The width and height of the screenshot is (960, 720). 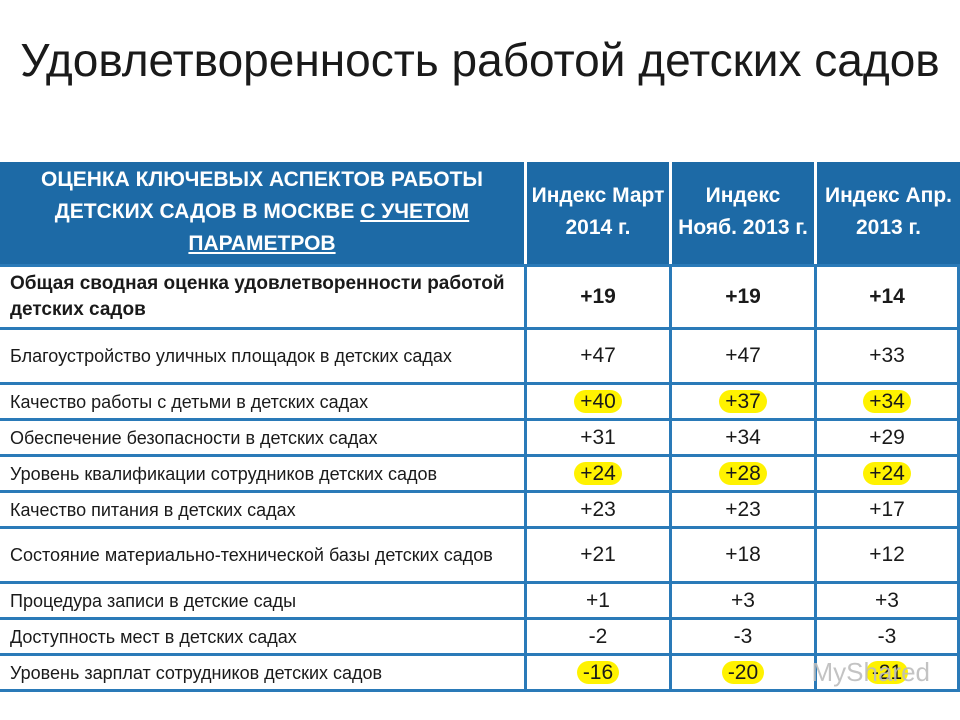 I want to click on highlighted-value: +37, so click(x=743, y=401).